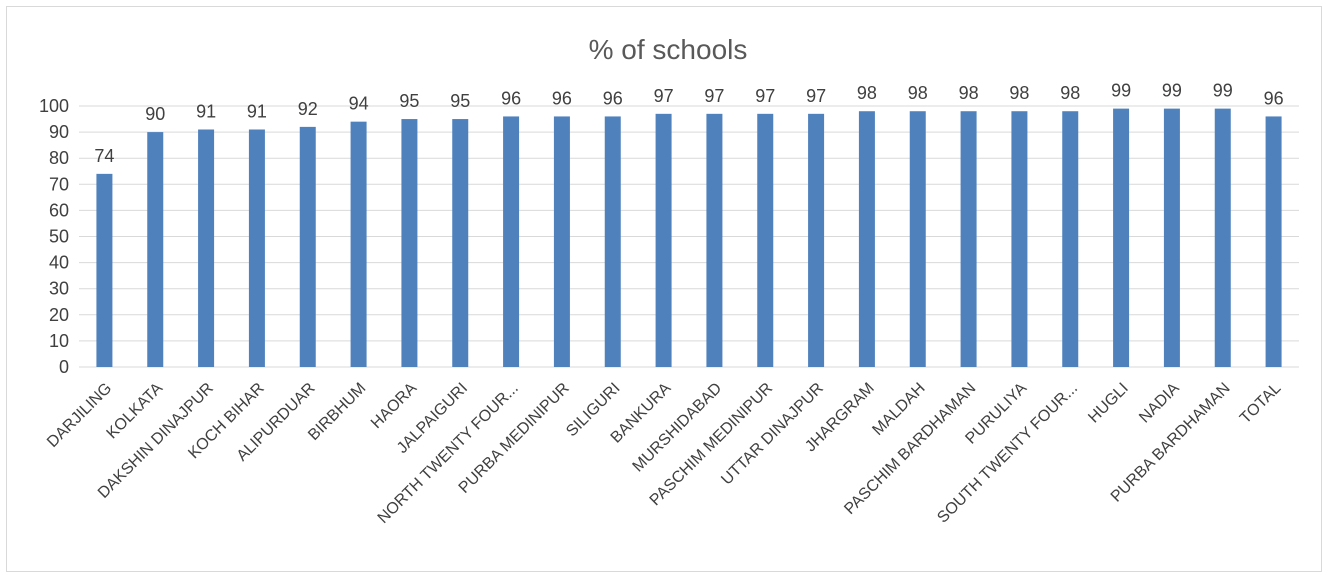  What do you see at coordinates (79, 415) in the screenshot?
I see `category-label: DARJILING` at bounding box center [79, 415].